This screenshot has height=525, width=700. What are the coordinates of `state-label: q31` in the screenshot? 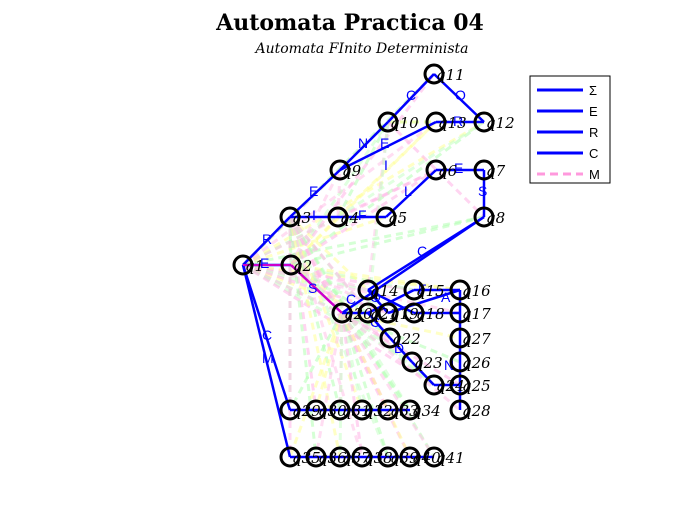 It's located at (356, 411).